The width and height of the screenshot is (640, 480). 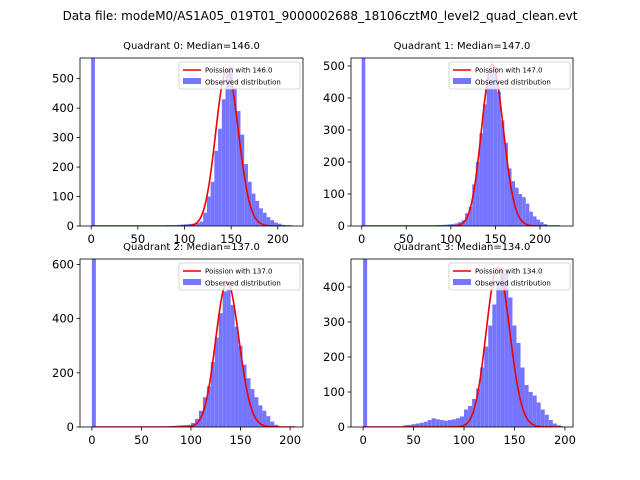 I want to click on legend-hist-swatch, so click(x=192, y=81).